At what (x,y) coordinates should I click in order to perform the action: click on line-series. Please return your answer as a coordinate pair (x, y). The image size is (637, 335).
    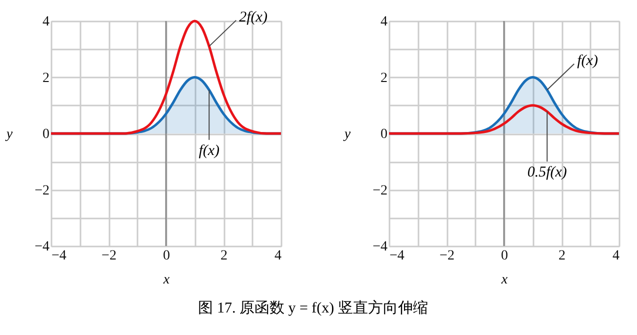
    Looking at the image, I should click on (504, 119).